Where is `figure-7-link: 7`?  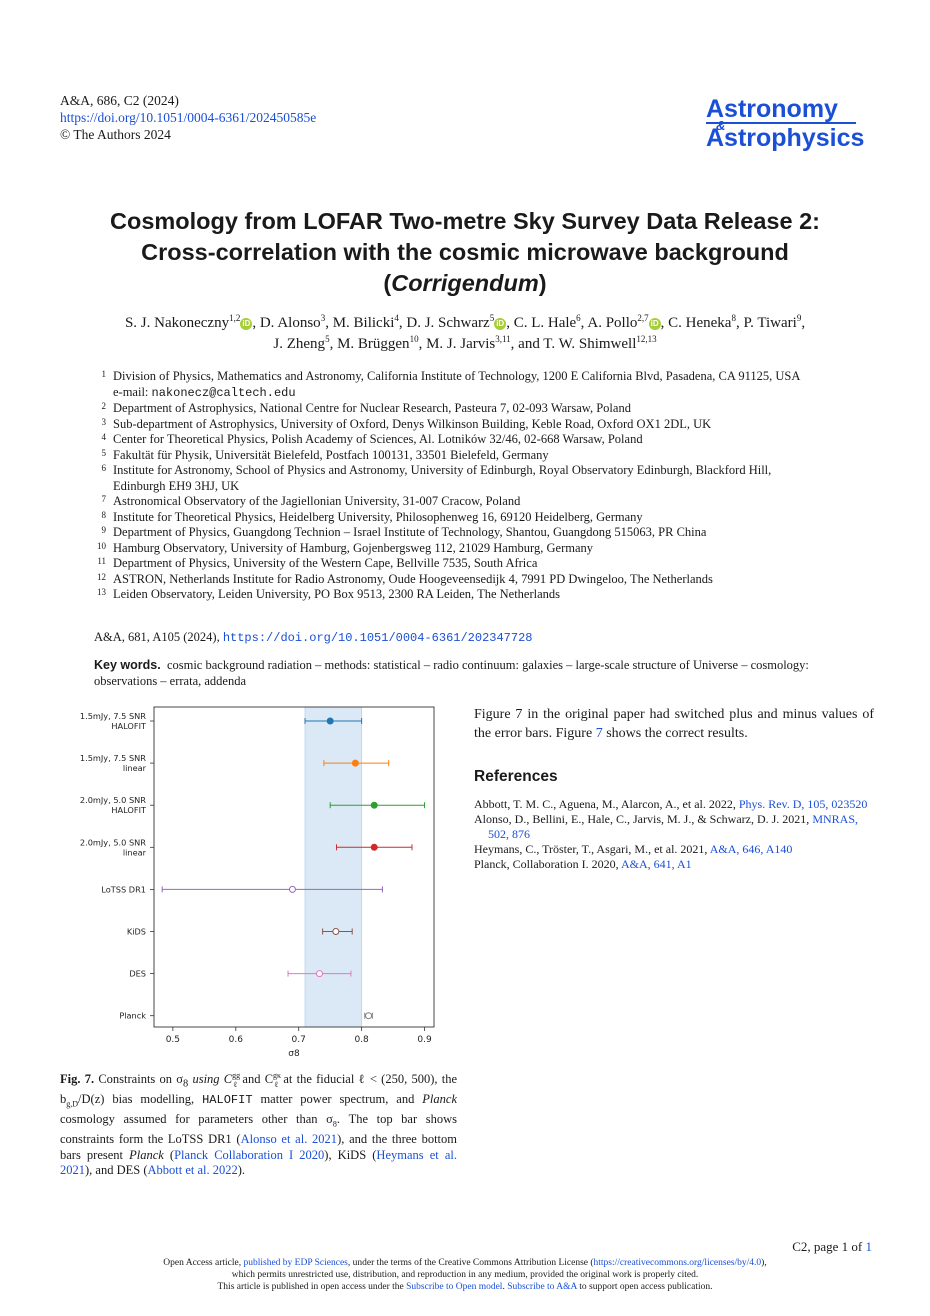
figure-7-link: 7 is located at coordinates (599, 733).